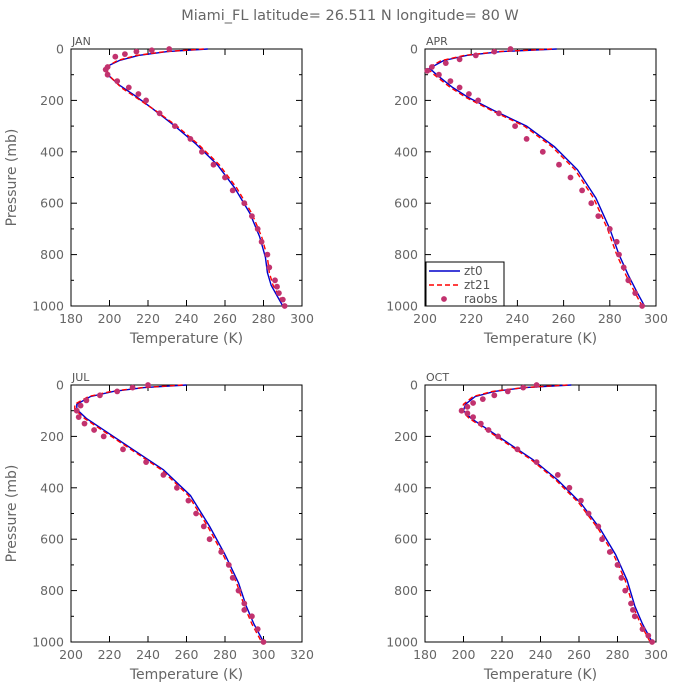 The width and height of the screenshot is (700, 700). What do you see at coordinates (473, 271) in the screenshot?
I see `legend-label: zt0` at bounding box center [473, 271].